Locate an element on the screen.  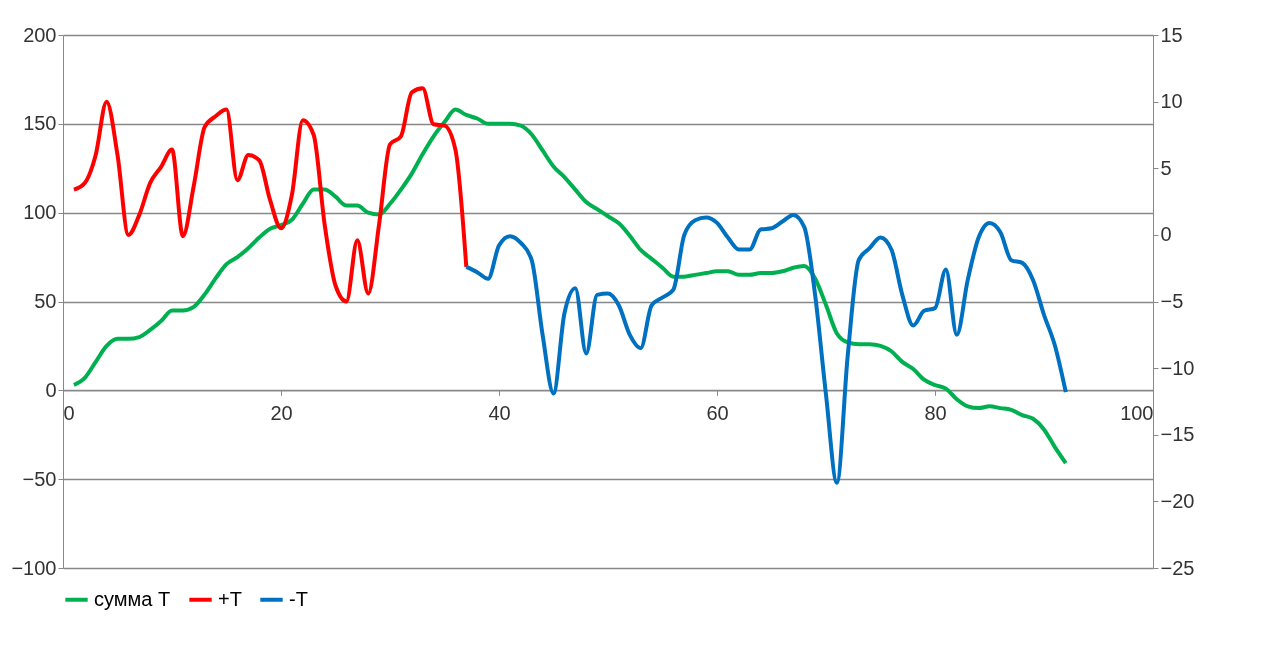
y2-tick-label: 10 is located at coordinates (1171, 101).